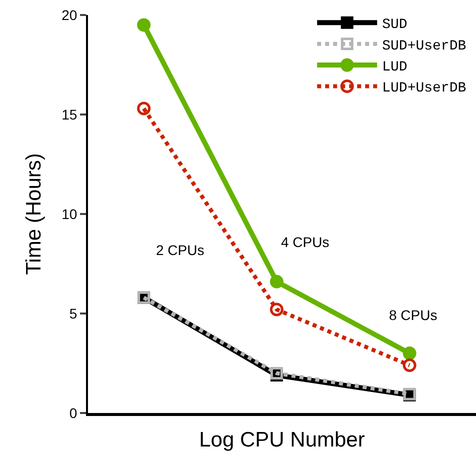 The height and width of the screenshot is (457, 476). Describe the element at coordinates (413, 315) in the screenshot. I see `annotation: 8 CPUs` at that location.